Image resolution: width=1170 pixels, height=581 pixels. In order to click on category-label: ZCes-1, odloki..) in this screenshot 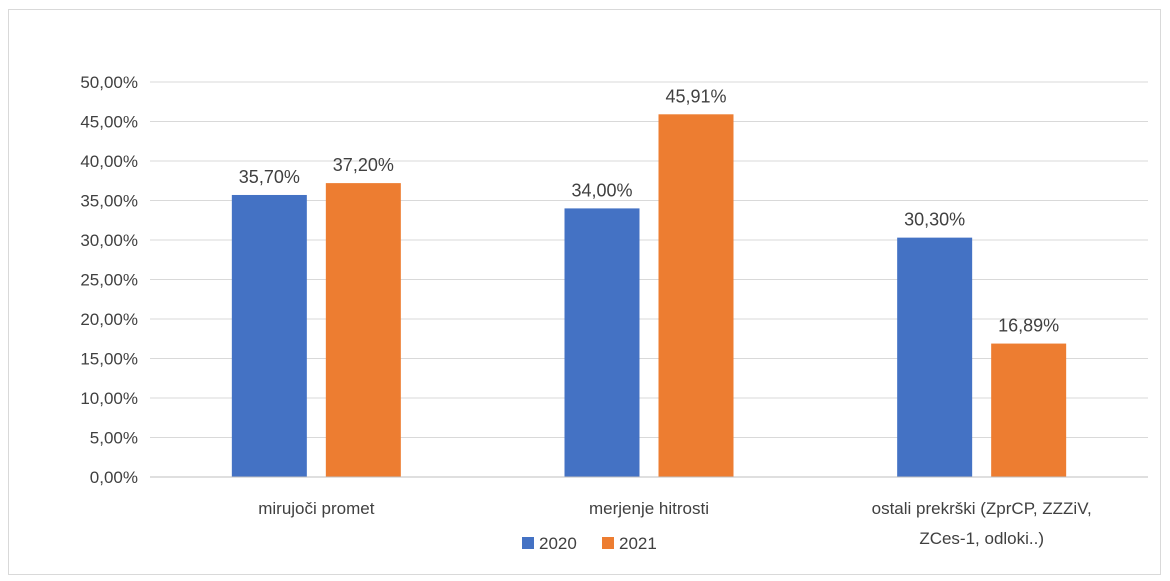, I will do `click(981, 538)`.